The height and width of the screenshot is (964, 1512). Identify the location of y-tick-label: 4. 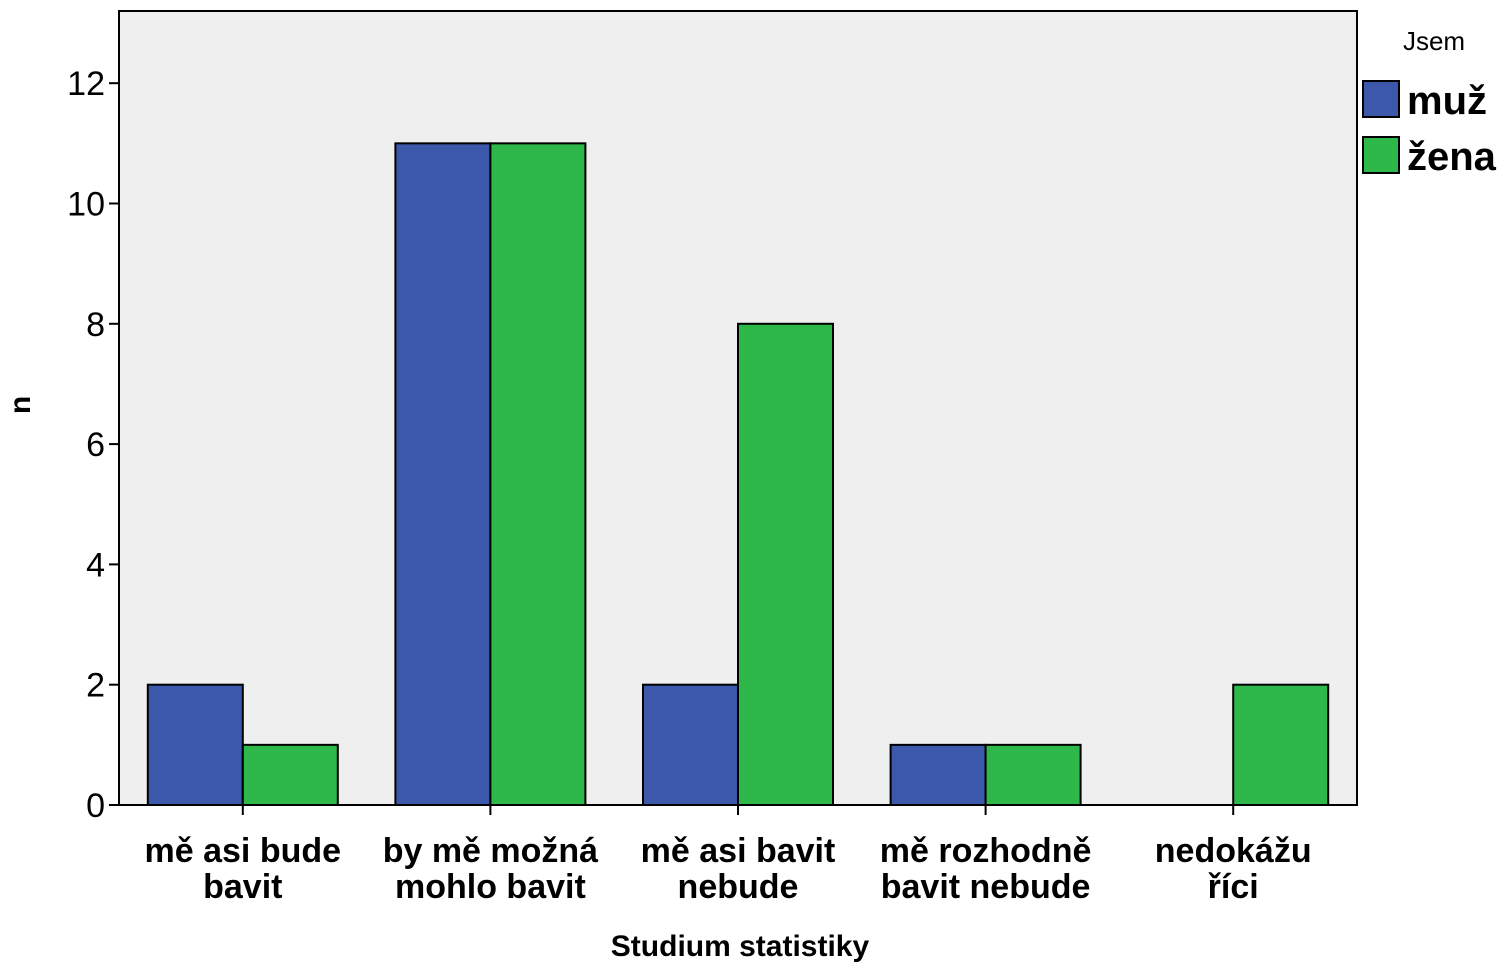
(95, 565).